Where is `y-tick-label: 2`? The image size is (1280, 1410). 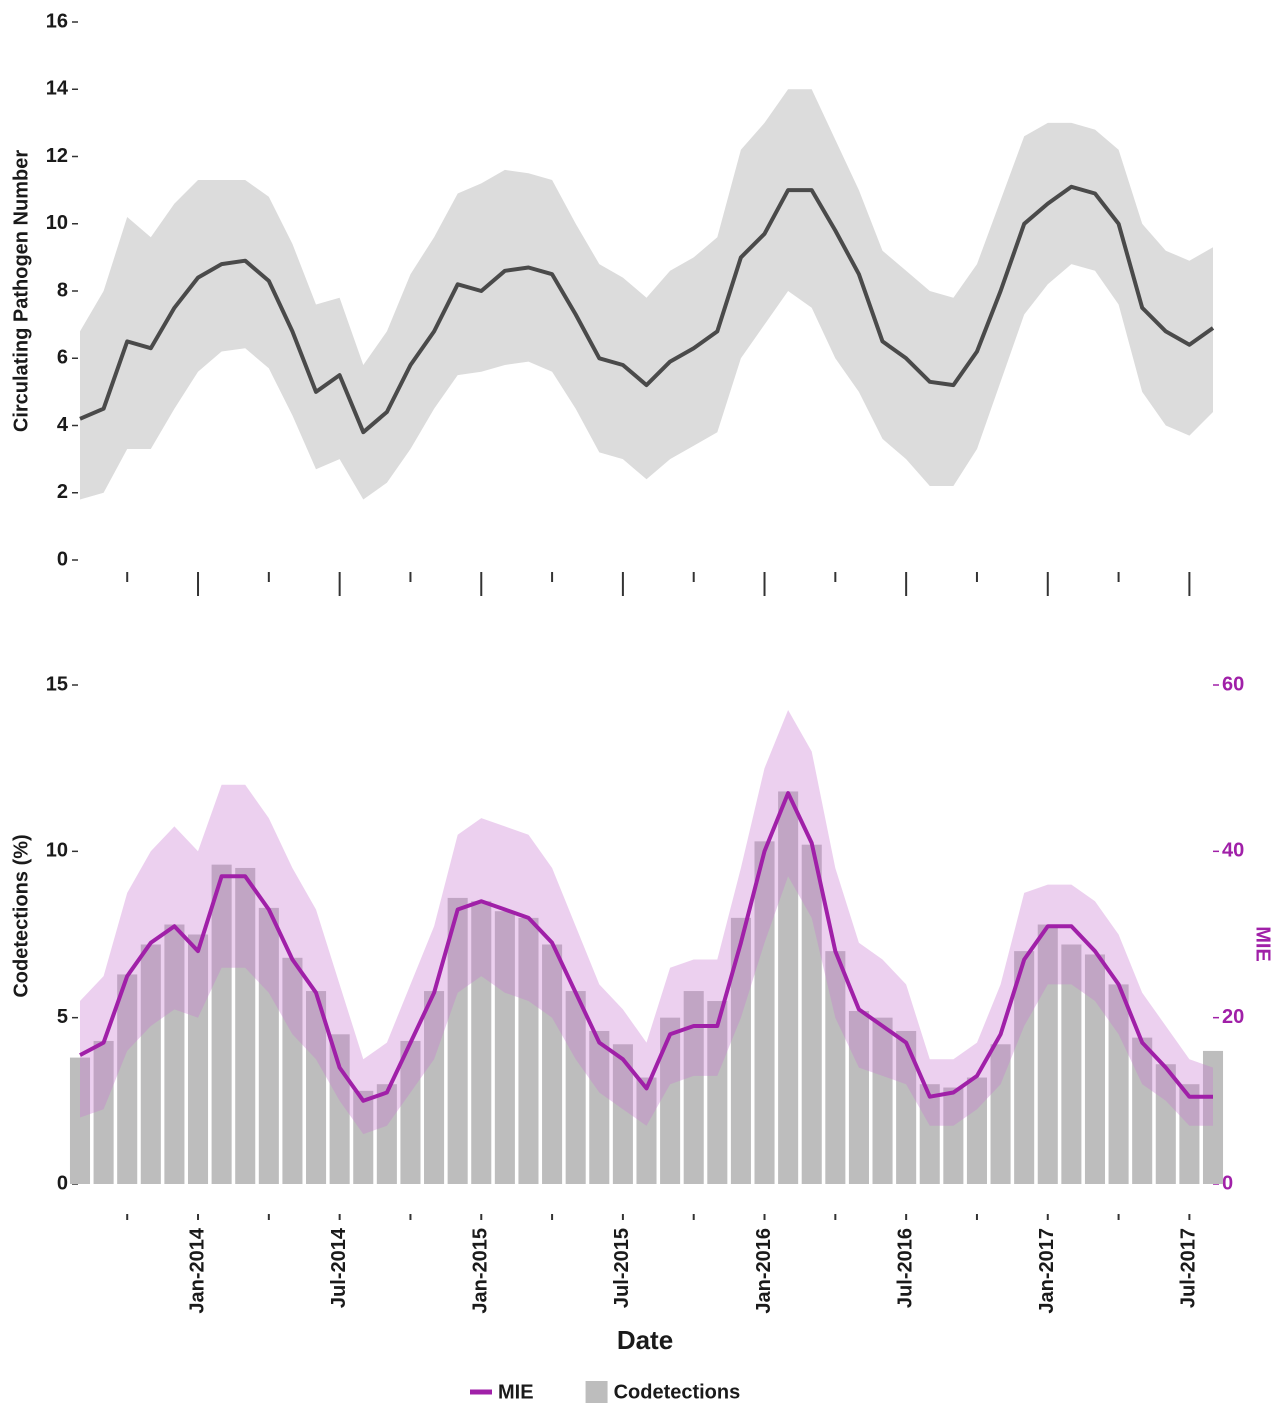 y-tick-label: 2 is located at coordinates (62, 492).